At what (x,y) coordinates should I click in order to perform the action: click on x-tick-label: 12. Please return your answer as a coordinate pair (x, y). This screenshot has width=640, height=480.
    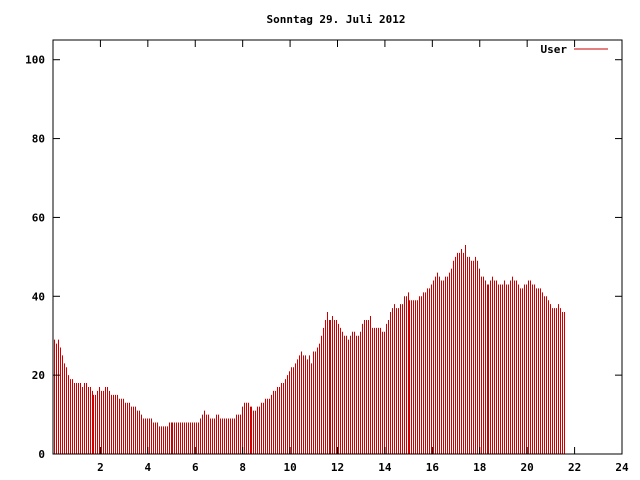
    Looking at the image, I should click on (337, 467).